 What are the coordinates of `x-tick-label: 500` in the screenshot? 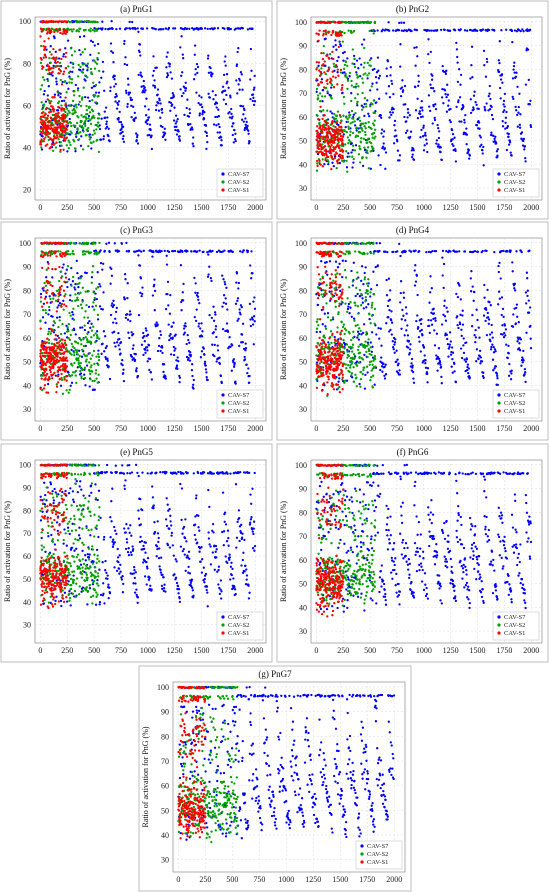 It's located at (94, 207).